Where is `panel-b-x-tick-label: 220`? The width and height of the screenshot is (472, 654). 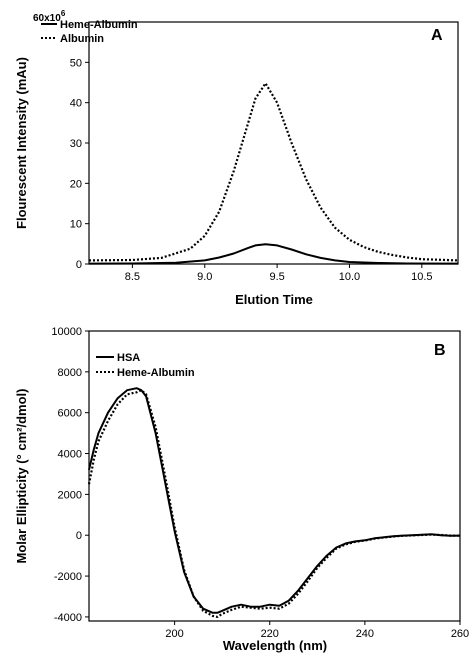
panel-b-x-tick-label: 220 is located at coordinates (270, 634).